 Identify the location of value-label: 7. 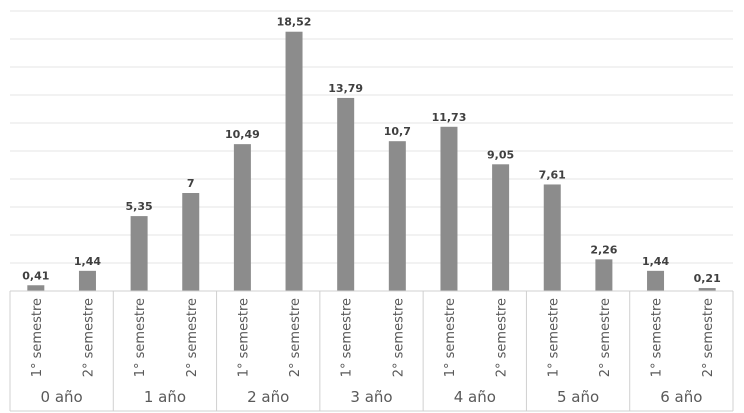
(191, 183).